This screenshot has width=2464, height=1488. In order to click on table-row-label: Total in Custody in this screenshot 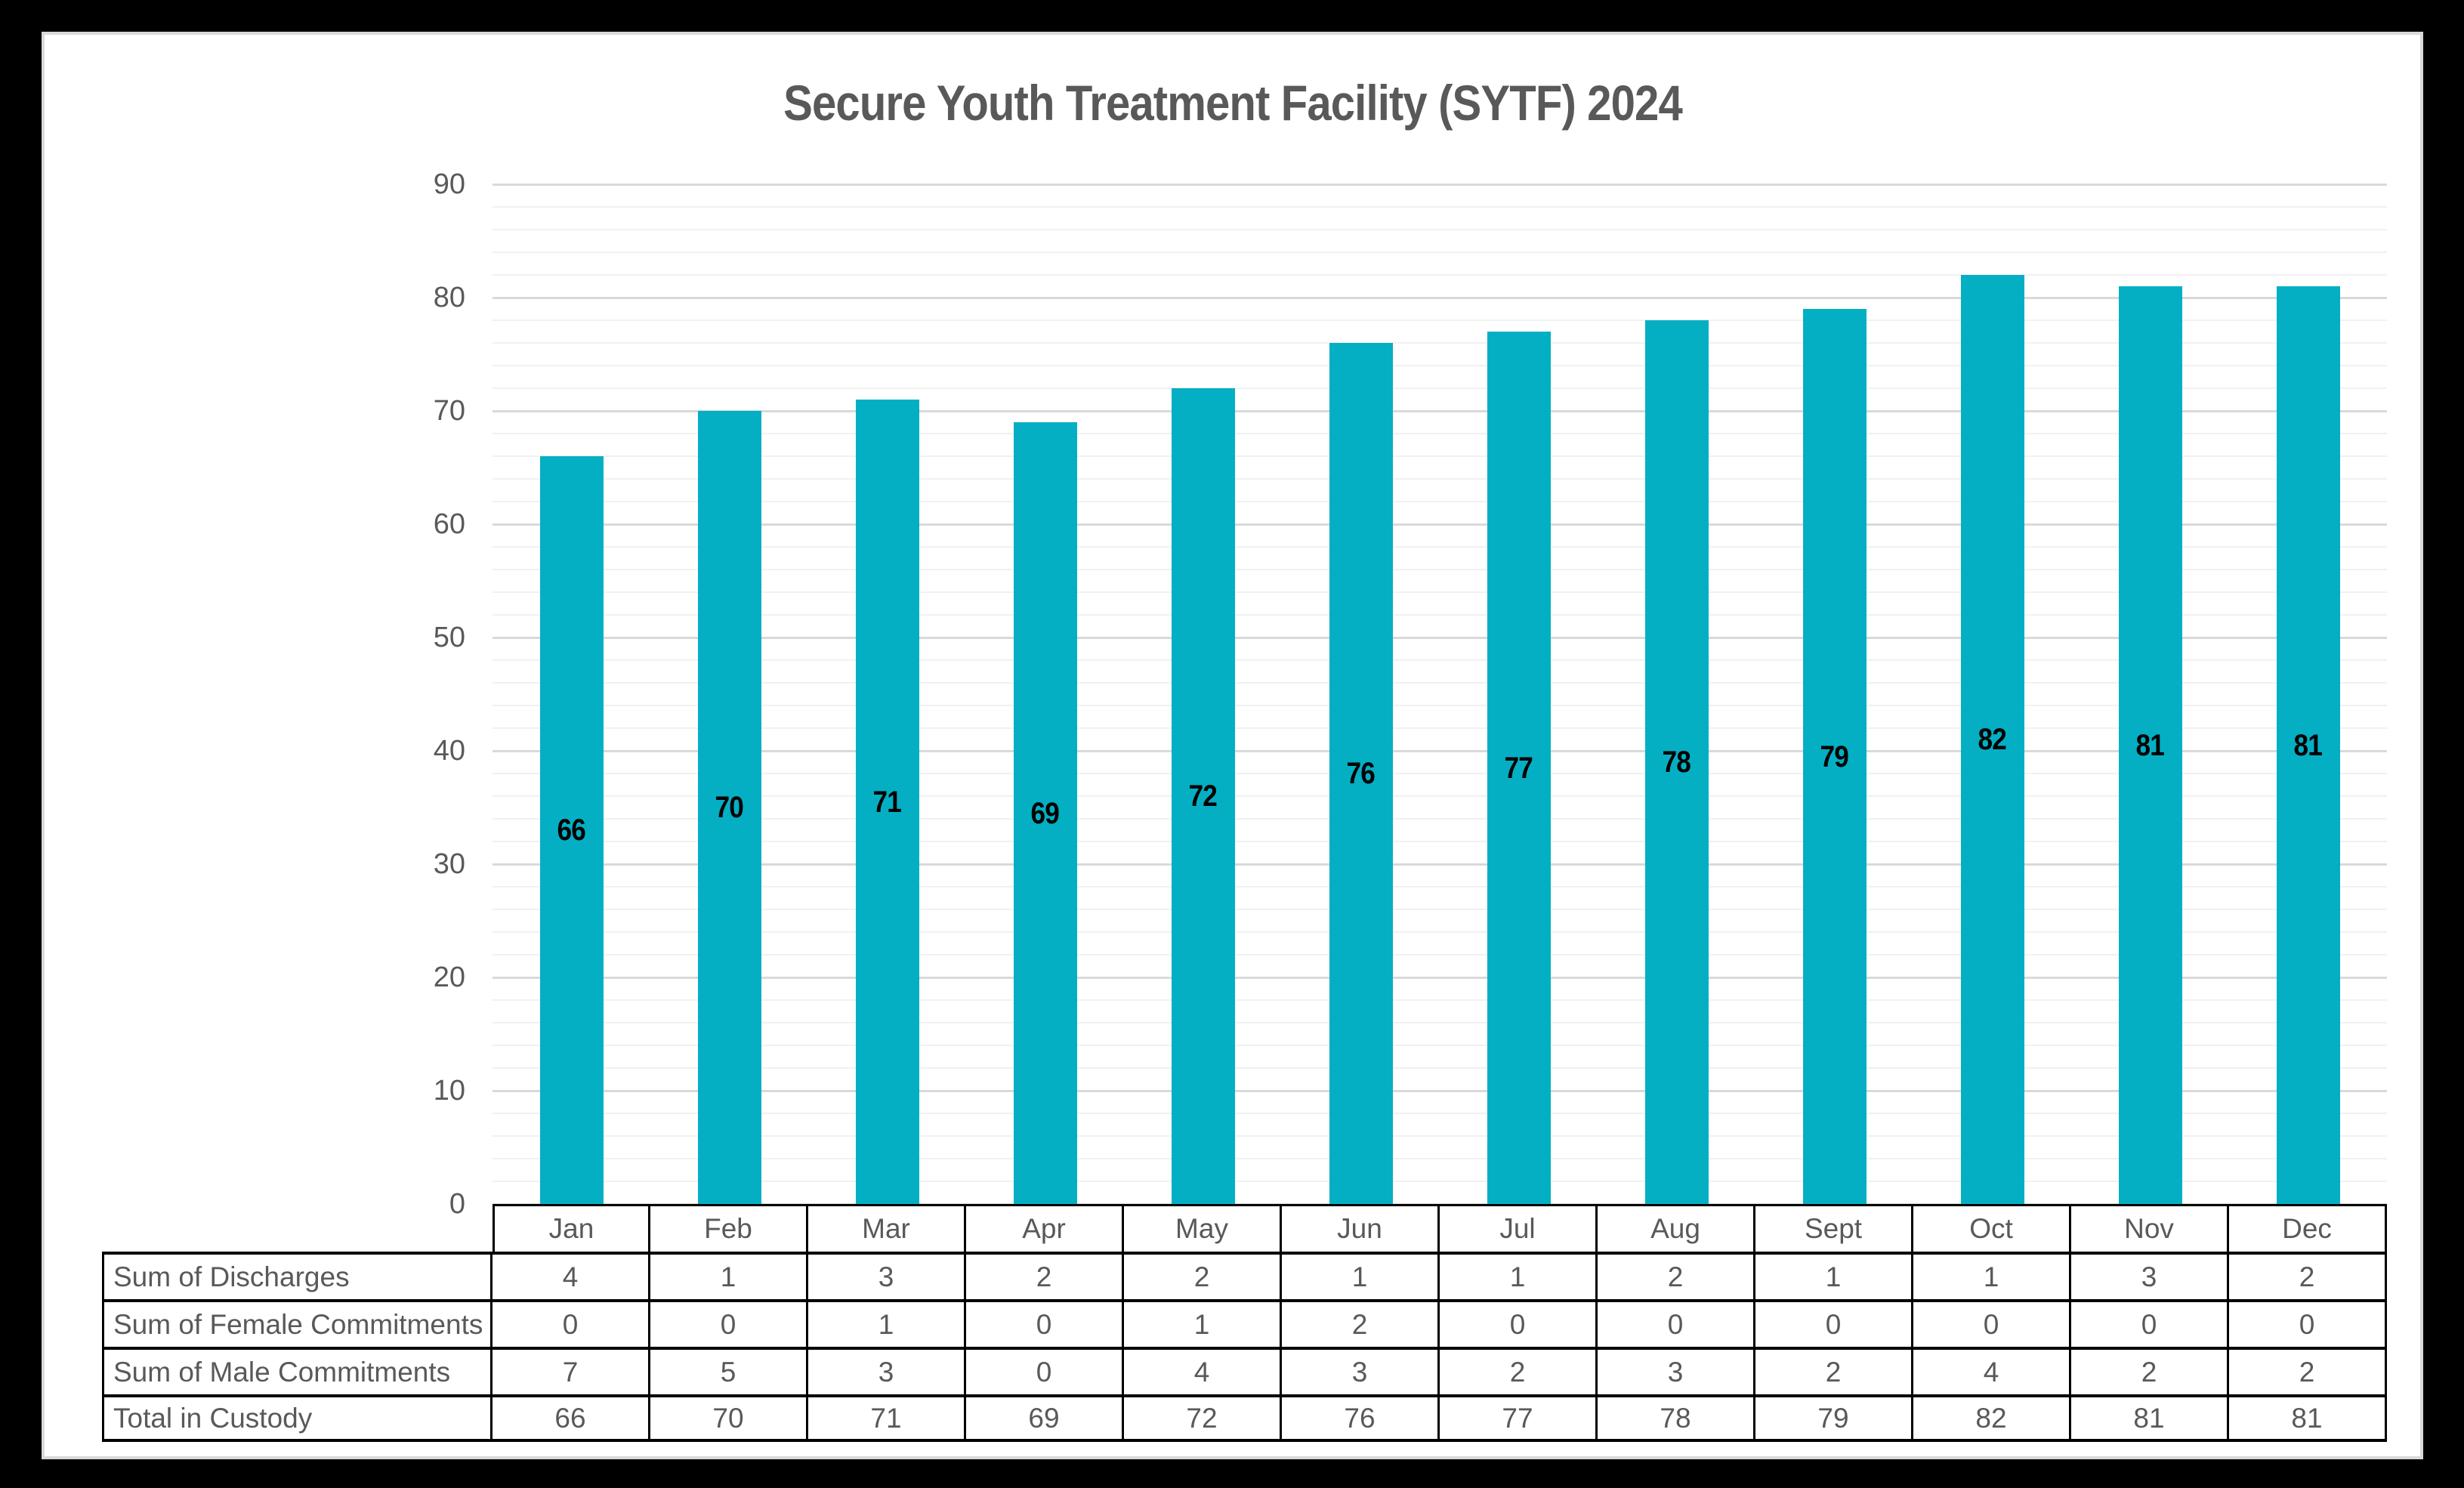, I will do `click(297, 1418)`.